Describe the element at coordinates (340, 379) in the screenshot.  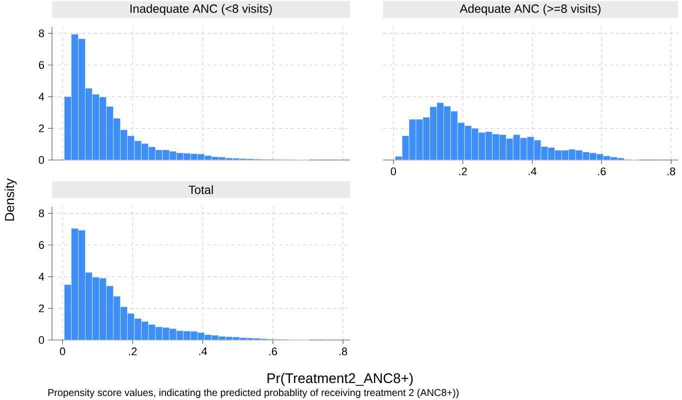
I see `x-axis-title: Pr(Treatment2_ANC8+)` at that location.